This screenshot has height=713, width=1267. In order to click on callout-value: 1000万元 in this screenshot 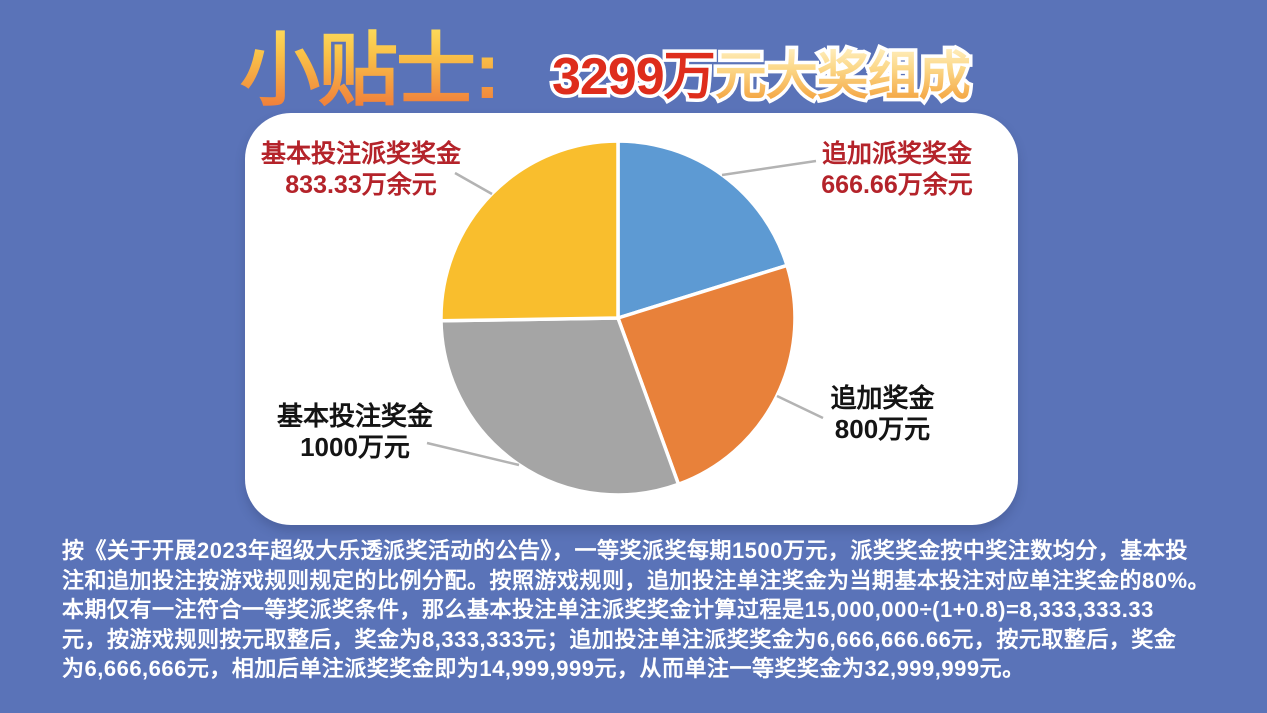, I will do `click(355, 447)`.